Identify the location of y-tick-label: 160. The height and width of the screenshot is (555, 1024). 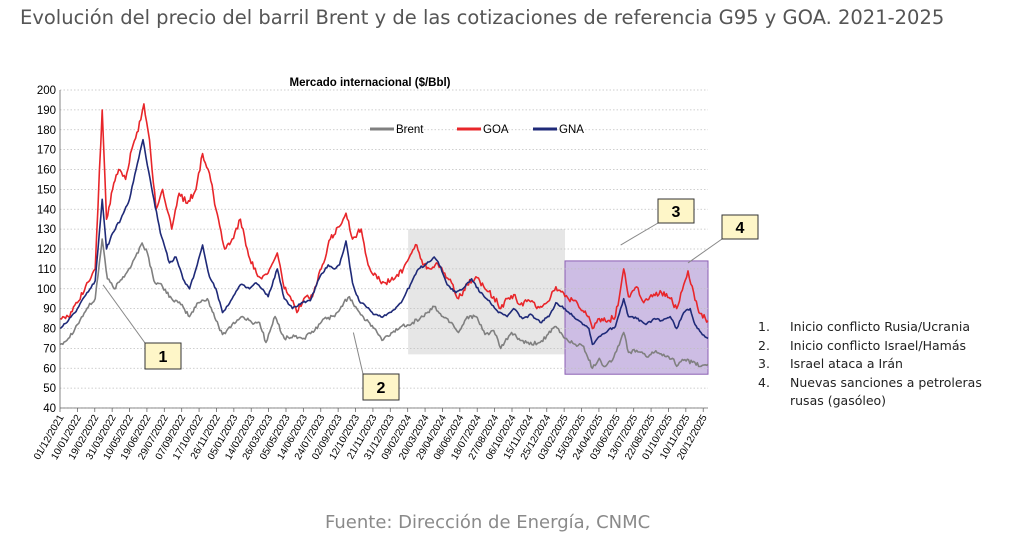
(46, 171).